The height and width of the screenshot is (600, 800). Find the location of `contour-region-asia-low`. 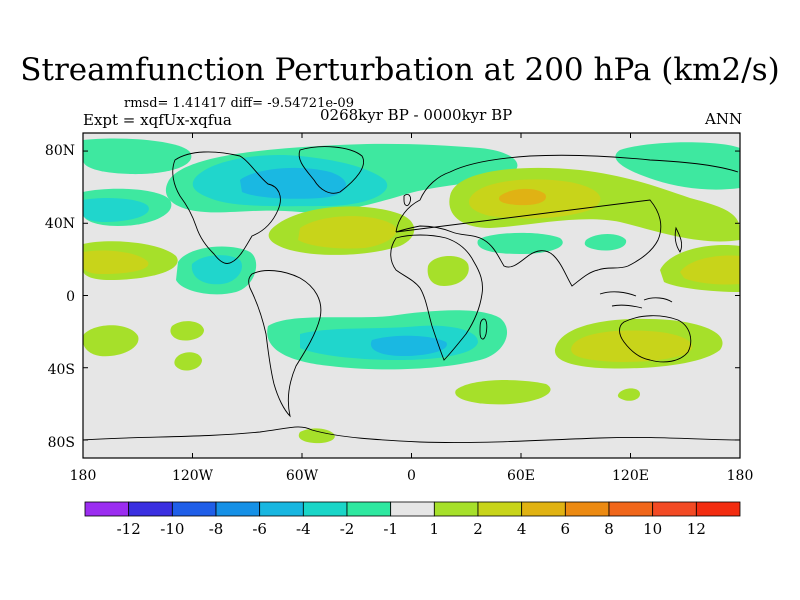

contour-region-asia-low is located at coordinates (605, 242).